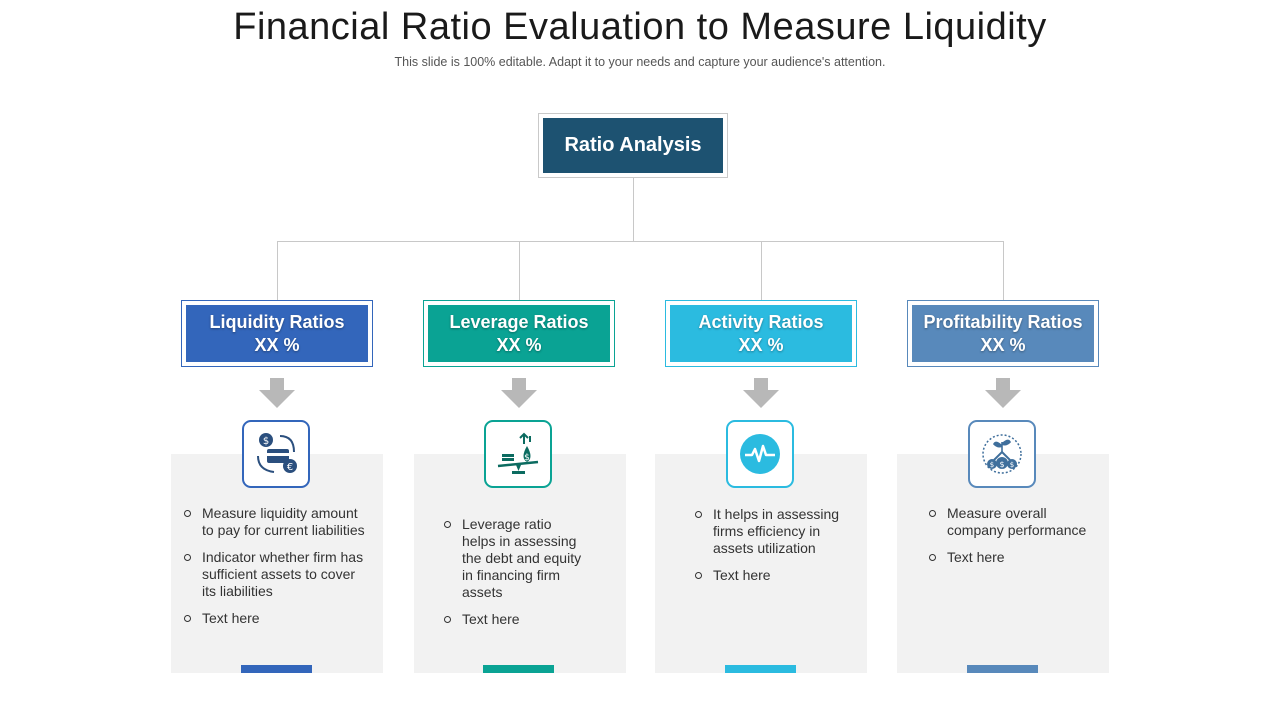 Image resolution: width=1280 pixels, height=720 pixels. What do you see at coordinates (1003, 270) in the screenshot?
I see `connector-profitability` at bounding box center [1003, 270].